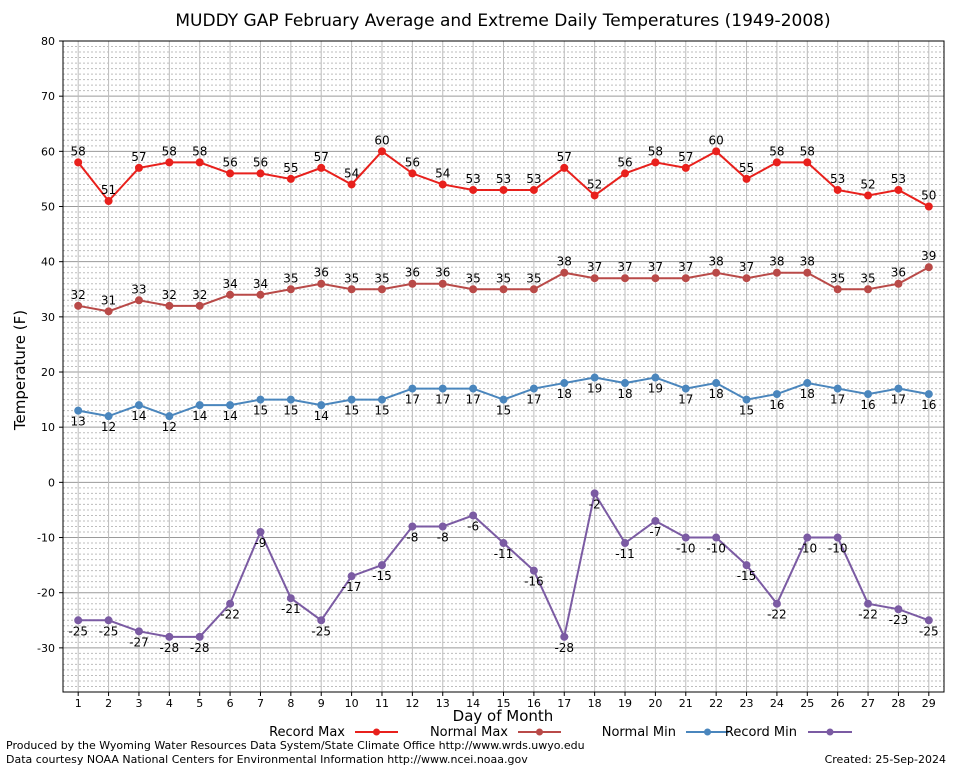  I want to click on x-tick-label: 13, so click(443, 703).